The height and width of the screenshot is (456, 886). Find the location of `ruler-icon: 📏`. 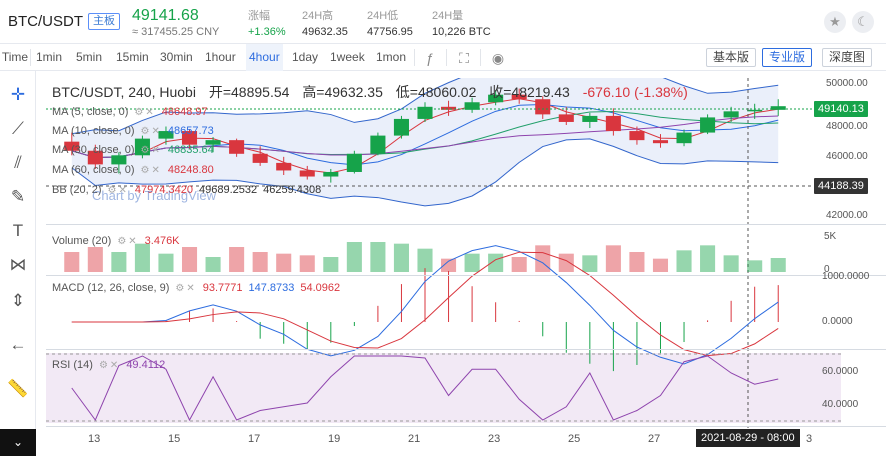

ruler-icon: 📏 is located at coordinates (18, 388).